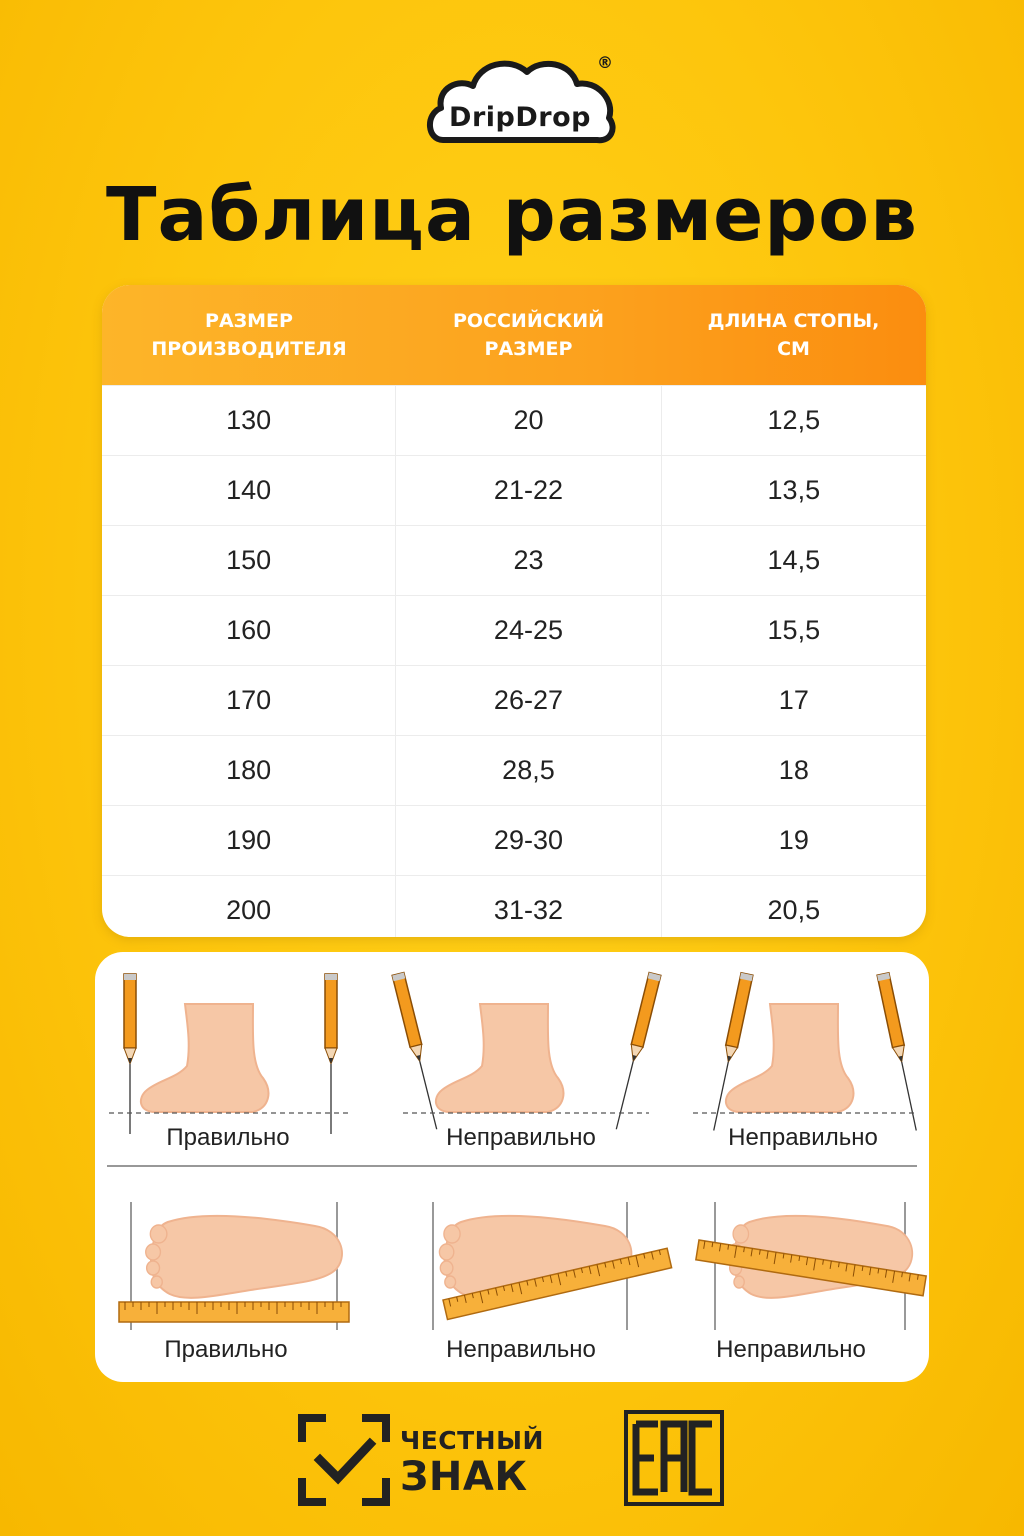 This screenshot has height=1536, width=1024. I want to click on registered-mark: ®, so click(605, 62).